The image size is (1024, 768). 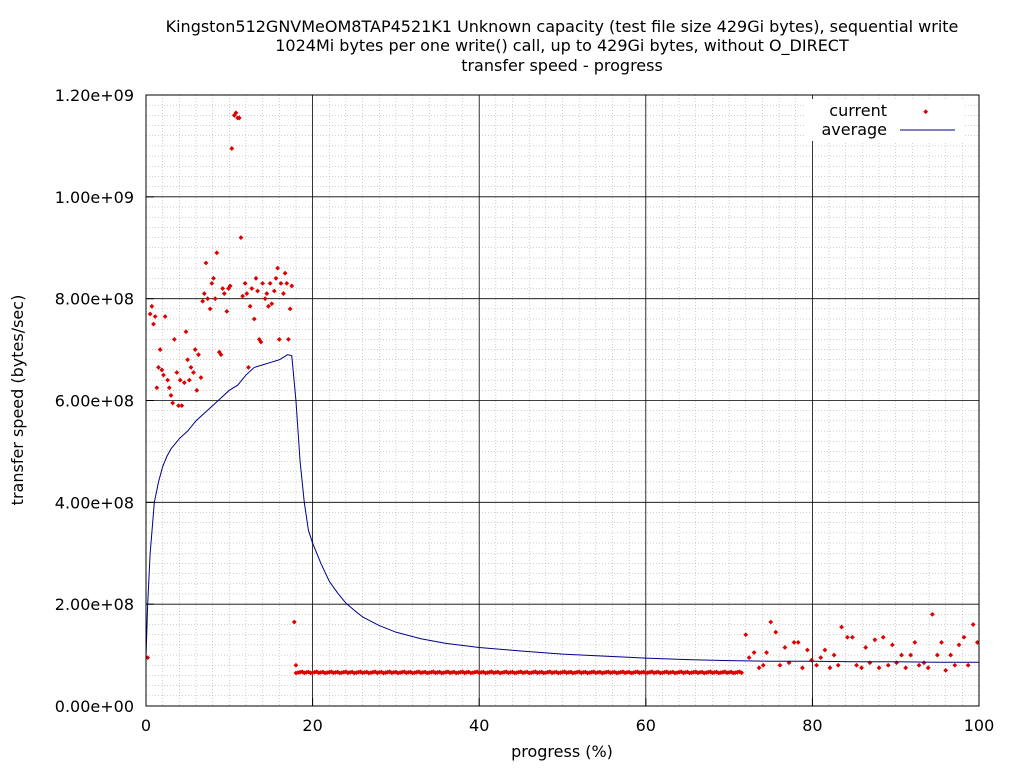 What do you see at coordinates (646, 725) in the screenshot?
I see `x-tick-label: 60` at bounding box center [646, 725].